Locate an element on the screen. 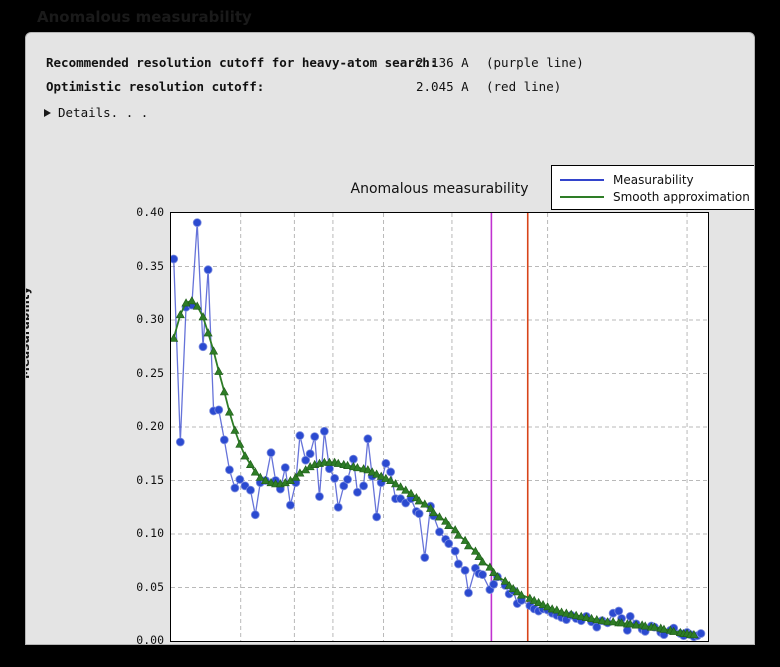 The height and width of the screenshot is (667, 780). legend-item-smooth-approximation: Smooth approximation is located at coordinates (657, 196).